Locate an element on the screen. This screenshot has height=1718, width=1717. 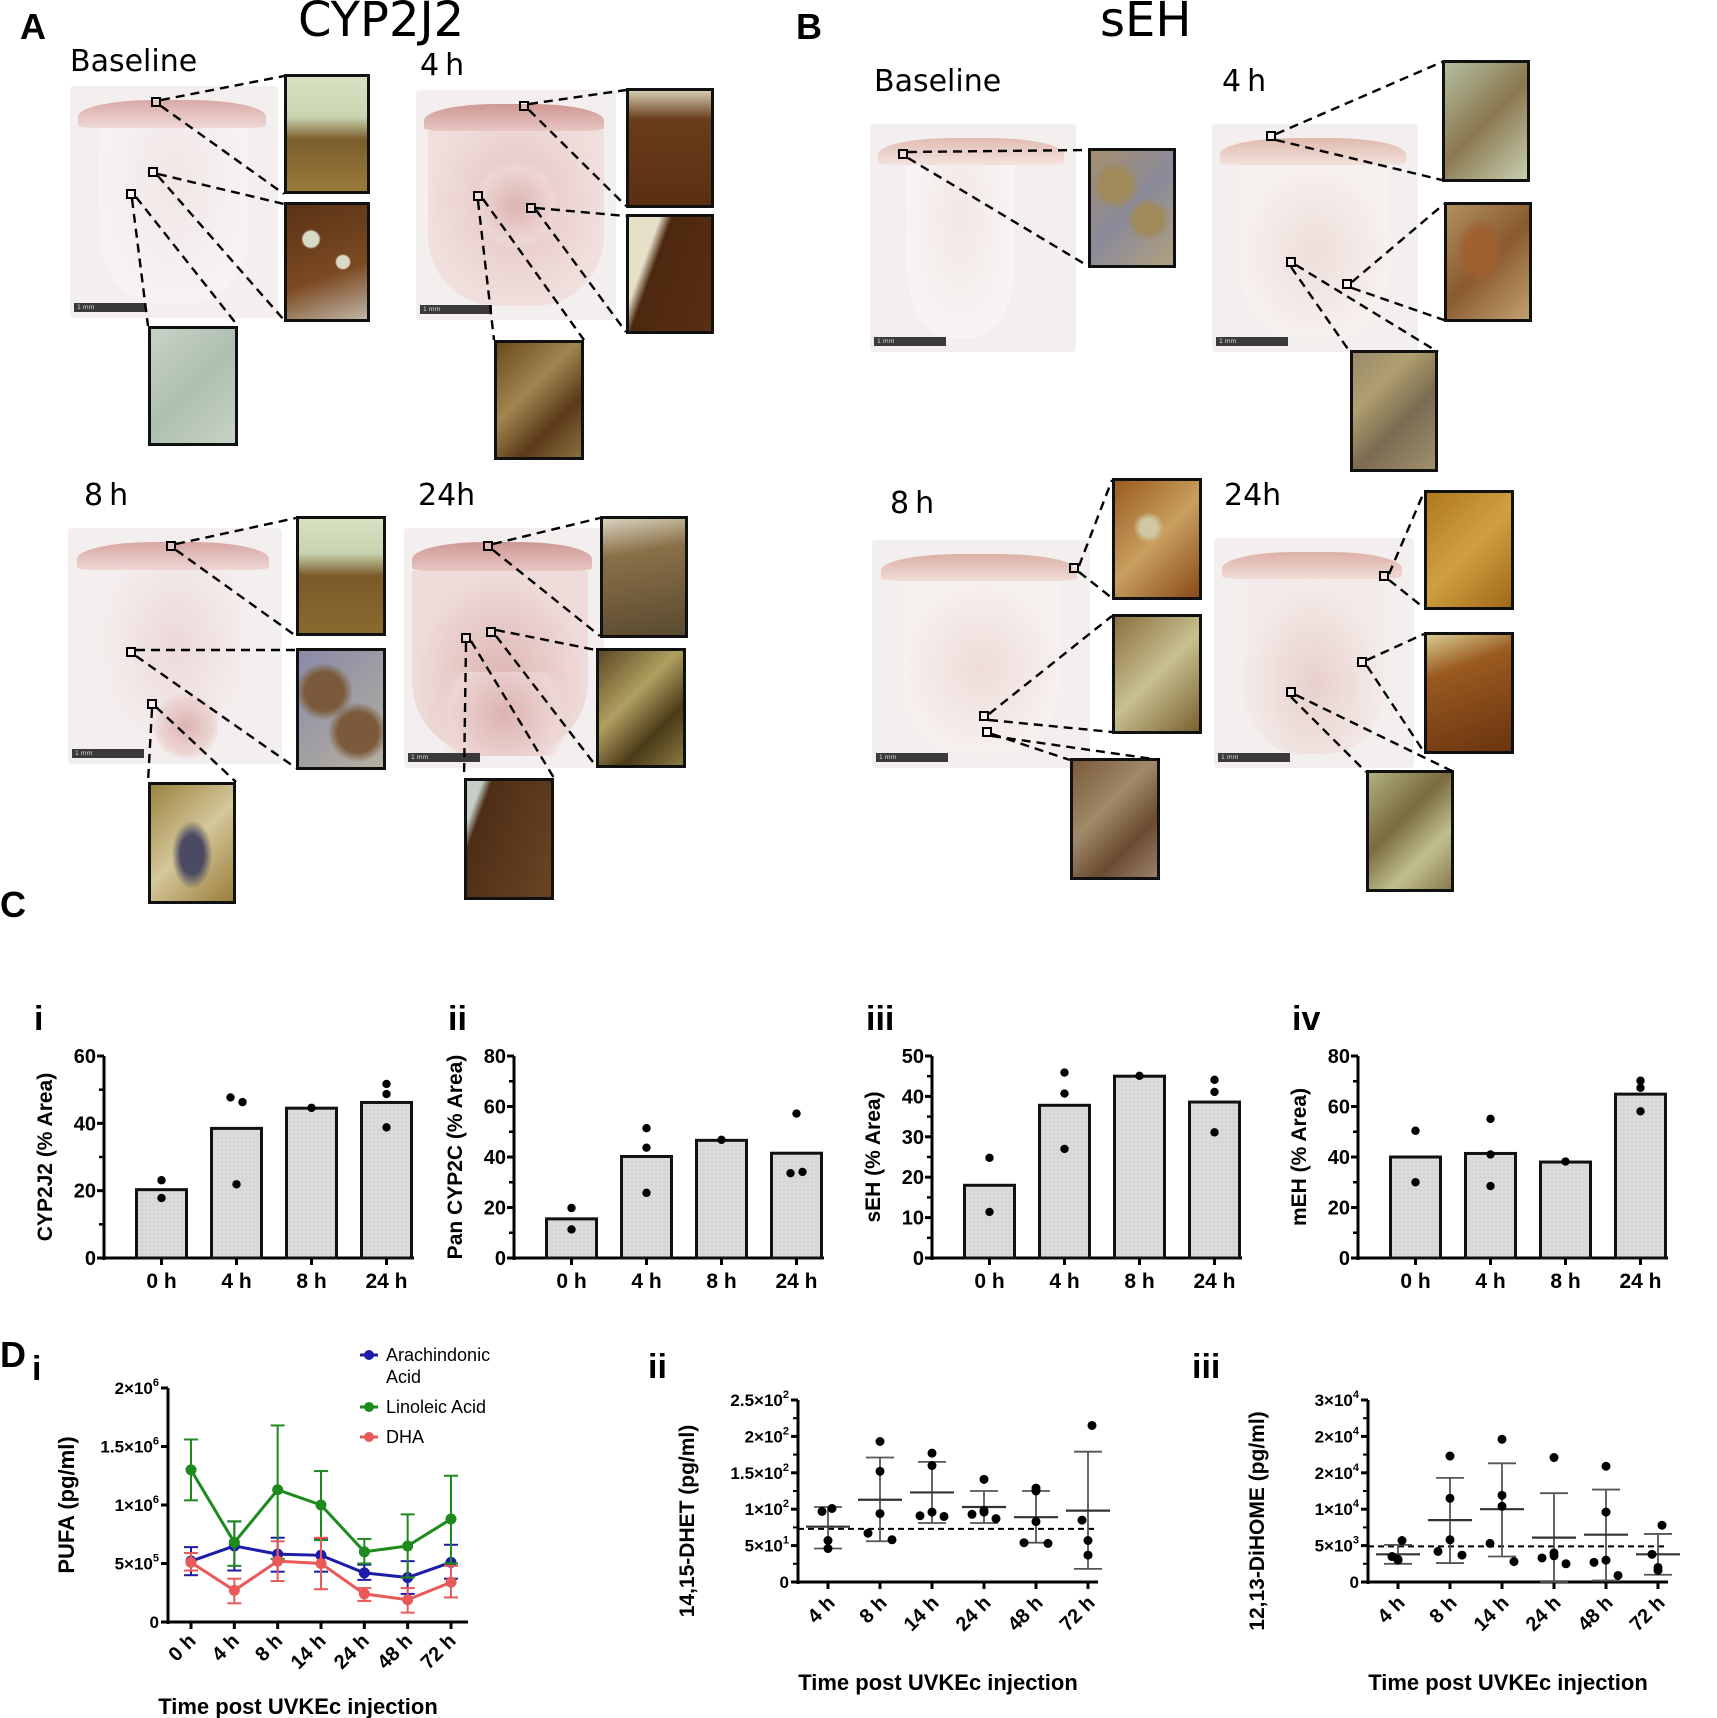
y-tick-label: 1×10² is located at coordinates (767, 1508).